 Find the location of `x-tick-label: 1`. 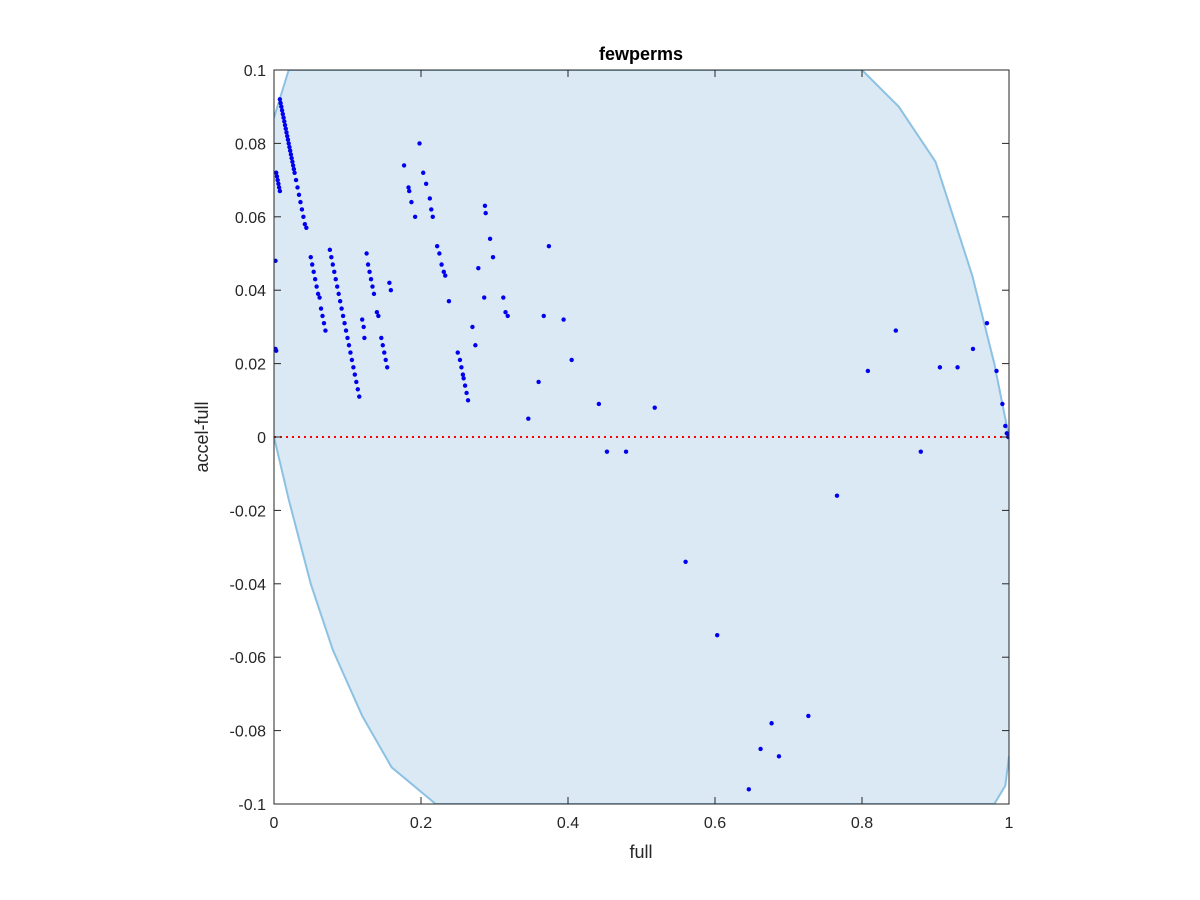

x-tick-label: 1 is located at coordinates (1009, 823).